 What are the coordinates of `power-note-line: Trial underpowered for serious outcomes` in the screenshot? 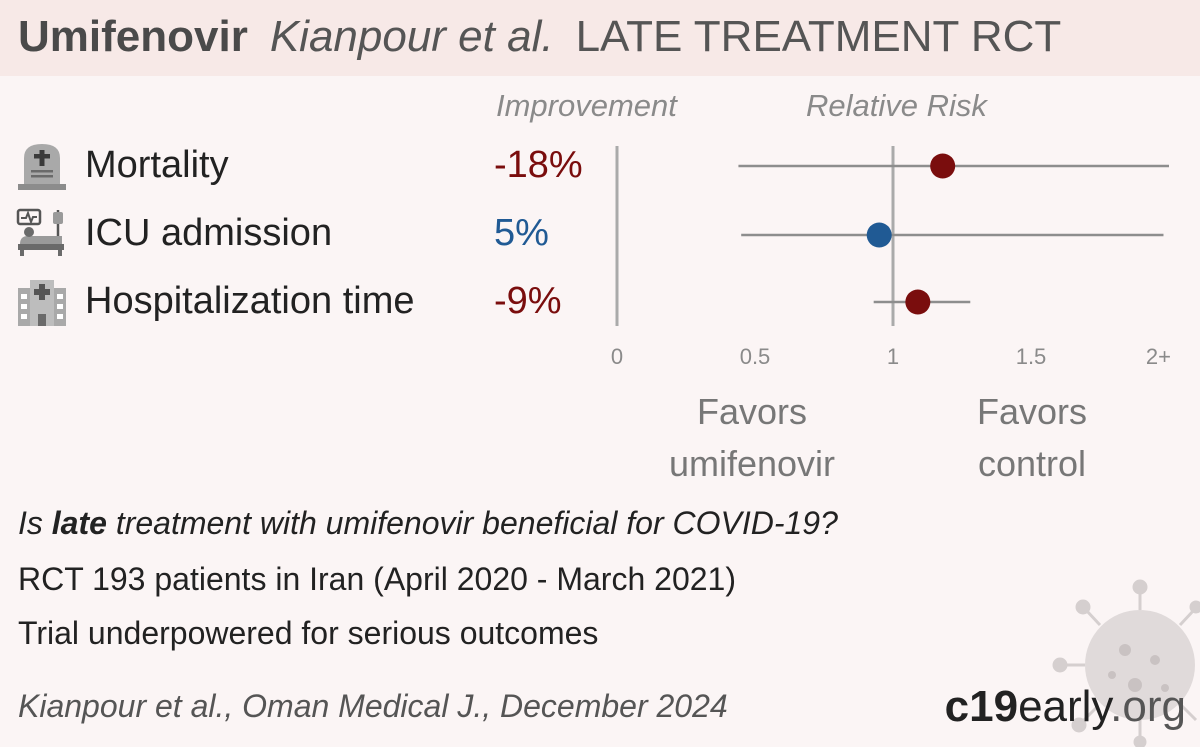 It's located at (308, 633).